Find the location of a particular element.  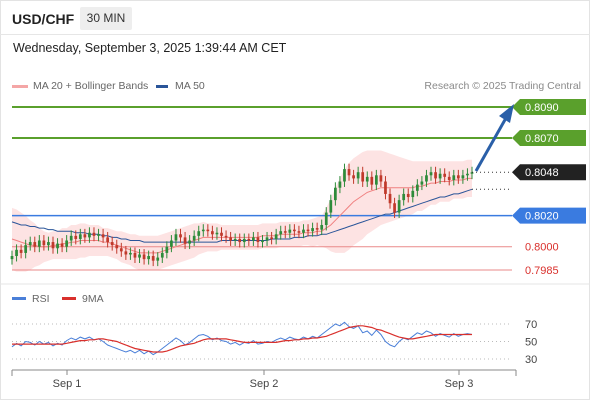

rsi-ma-legend-label: 9MA is located at coordinates (93, 299).